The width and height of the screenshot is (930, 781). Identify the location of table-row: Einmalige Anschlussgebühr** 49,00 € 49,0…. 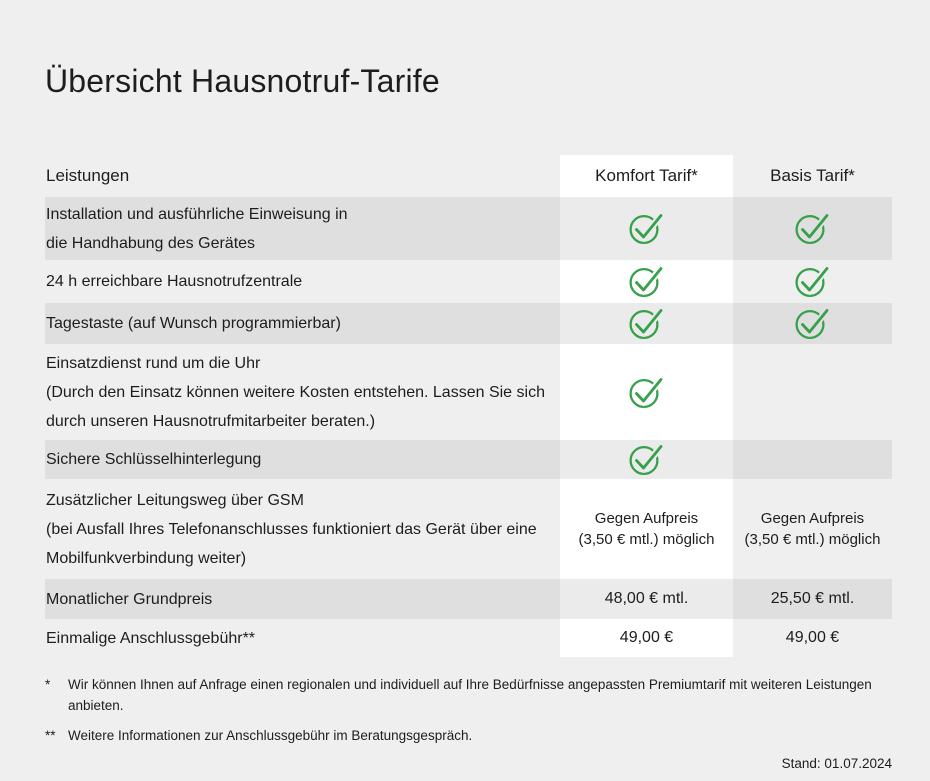
(468, 638).